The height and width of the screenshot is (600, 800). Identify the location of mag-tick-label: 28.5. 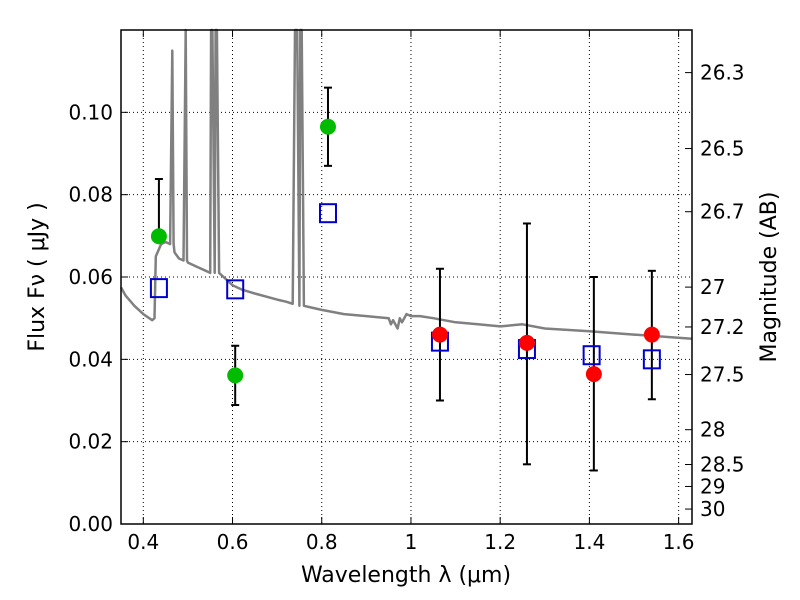
(722, 464).